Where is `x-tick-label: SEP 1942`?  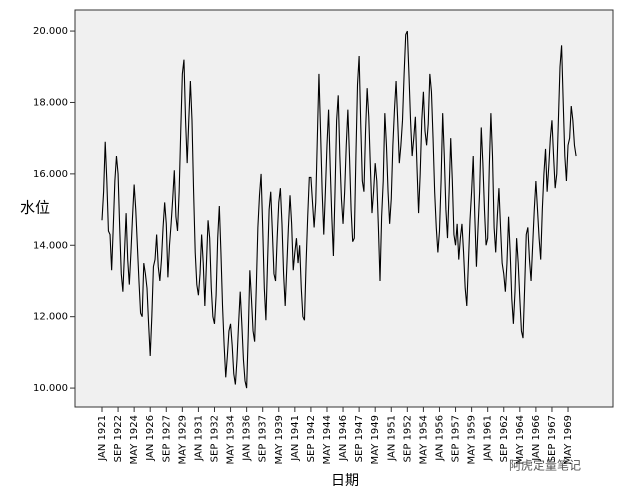
x-tick-label: SEP 1942 is located at coordinates (311, 438).